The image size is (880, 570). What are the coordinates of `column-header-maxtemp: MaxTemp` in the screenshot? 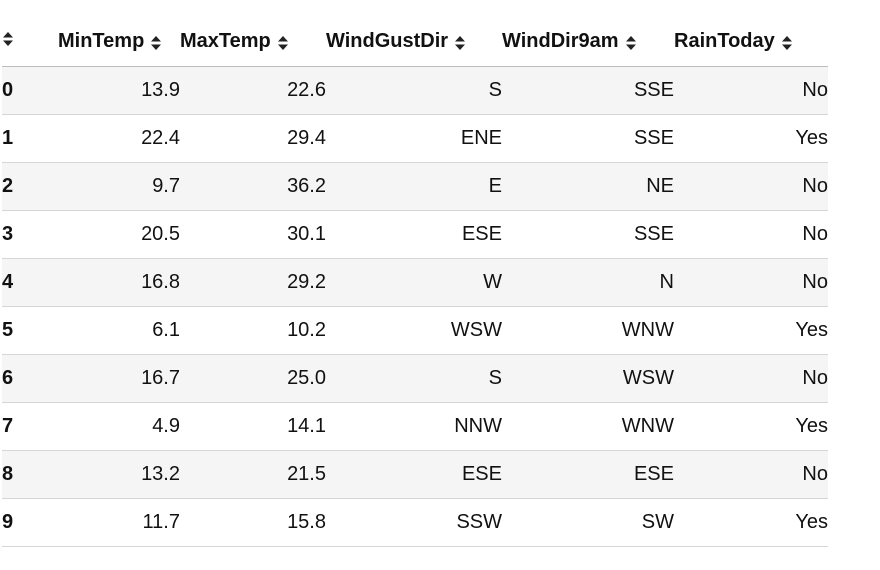 It's located at (253, 42).